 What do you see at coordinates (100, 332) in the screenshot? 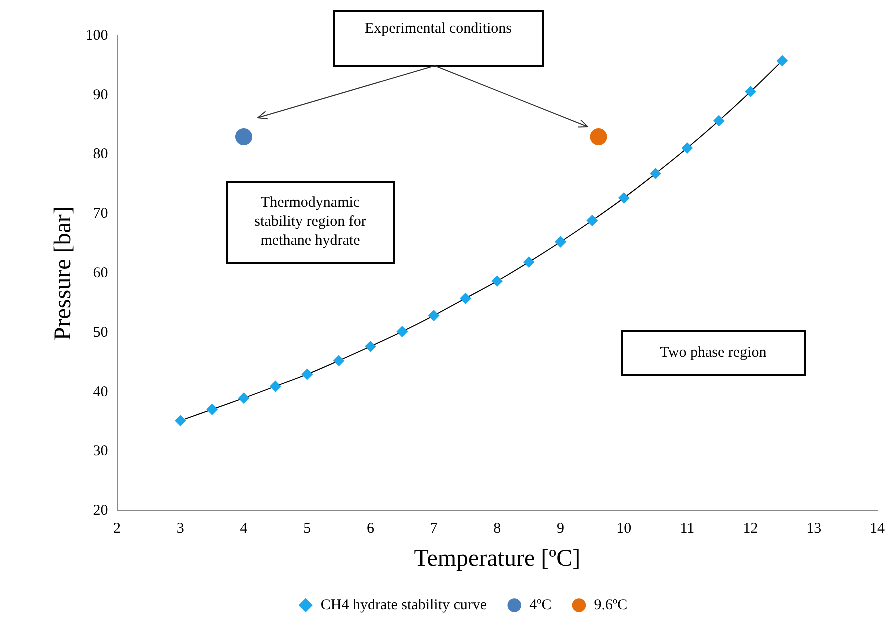
I see `y-tick-label: 50` at bounding box center [100, 332].